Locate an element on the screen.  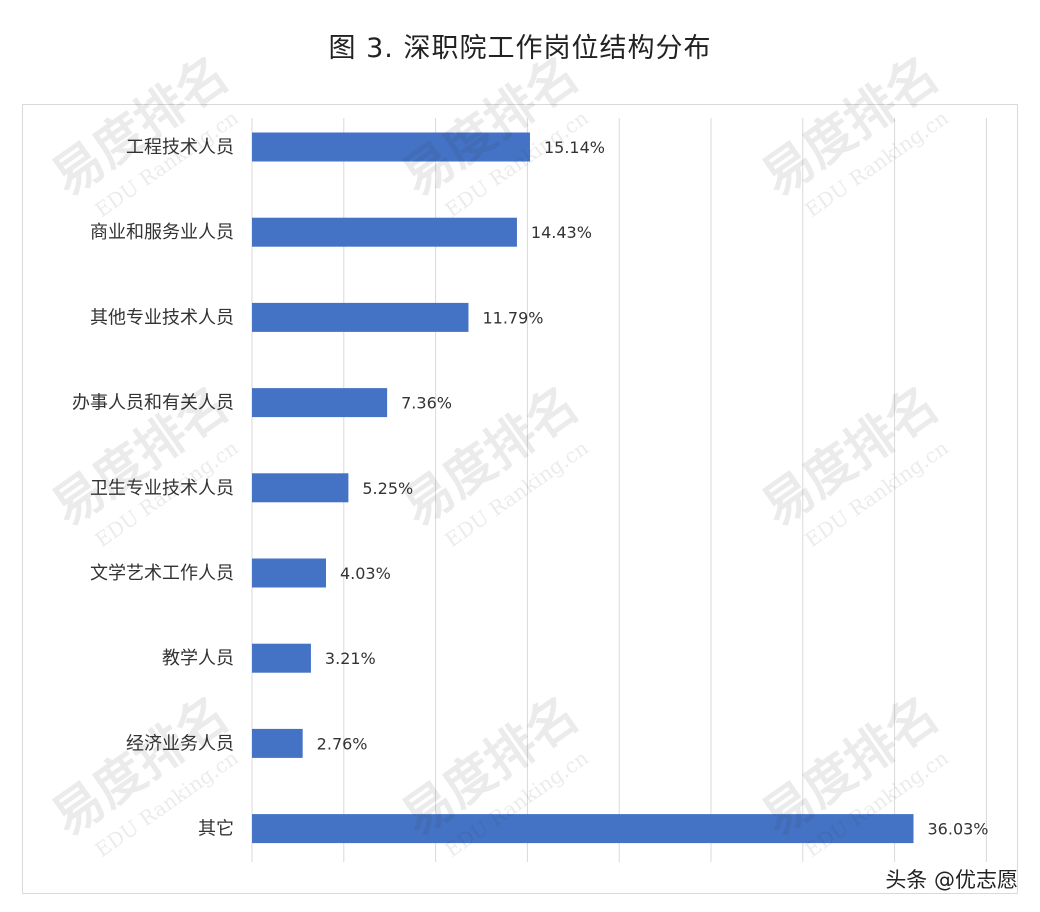
category-label: 教学人员 is located at coordinates (198, 658).